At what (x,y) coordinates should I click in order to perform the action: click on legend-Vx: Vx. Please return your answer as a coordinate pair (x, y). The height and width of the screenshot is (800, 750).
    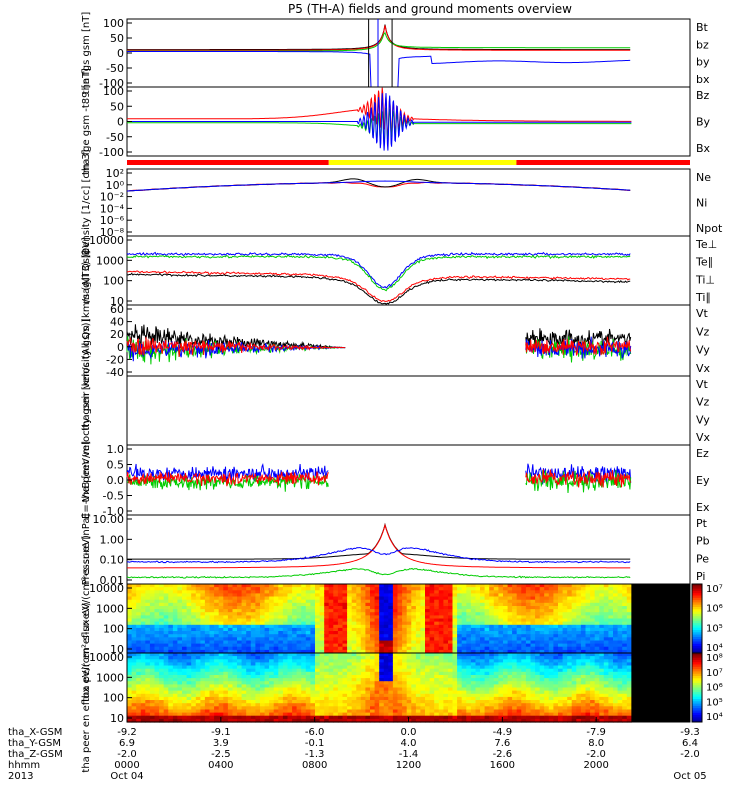
    Looking at the image, I should click on (703, 437).